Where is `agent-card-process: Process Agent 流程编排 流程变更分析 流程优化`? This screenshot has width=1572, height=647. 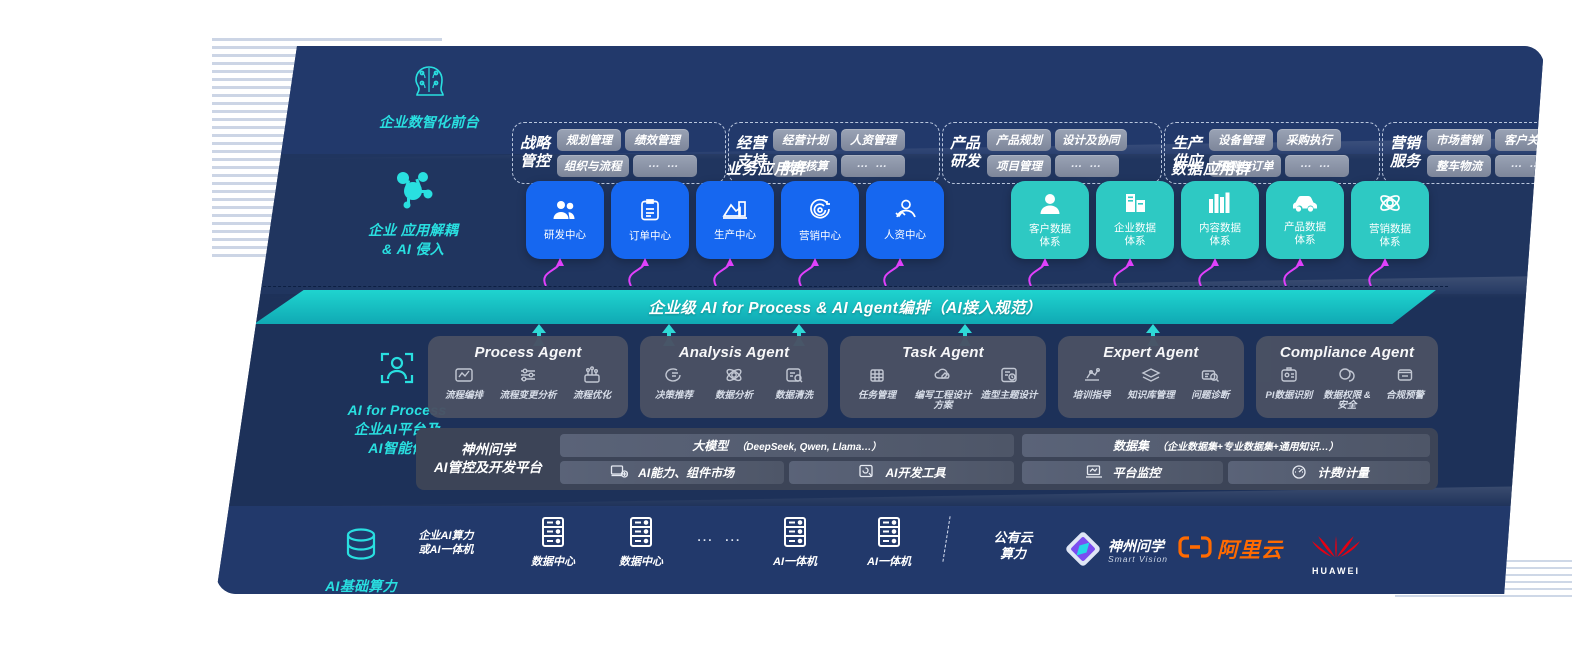
agent-card-process: Process Agent 流程编排 流程变更分析 流程优化 is located at coordinates (528, 377).